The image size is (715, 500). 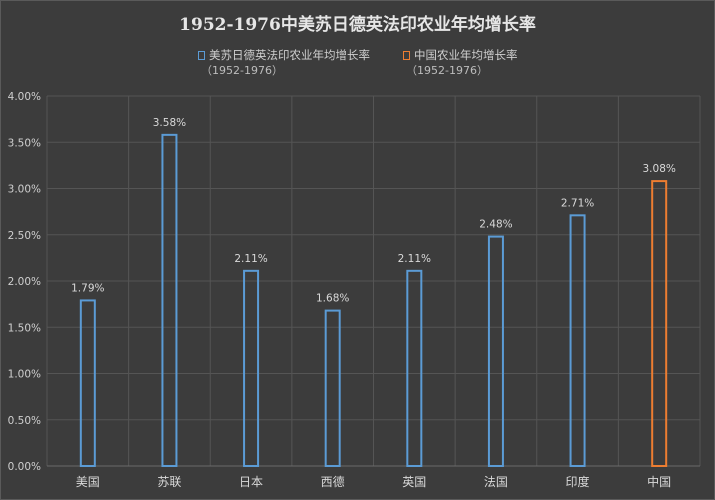 I want to click on x-tick-label: 日本, so click(x=251, y=482).